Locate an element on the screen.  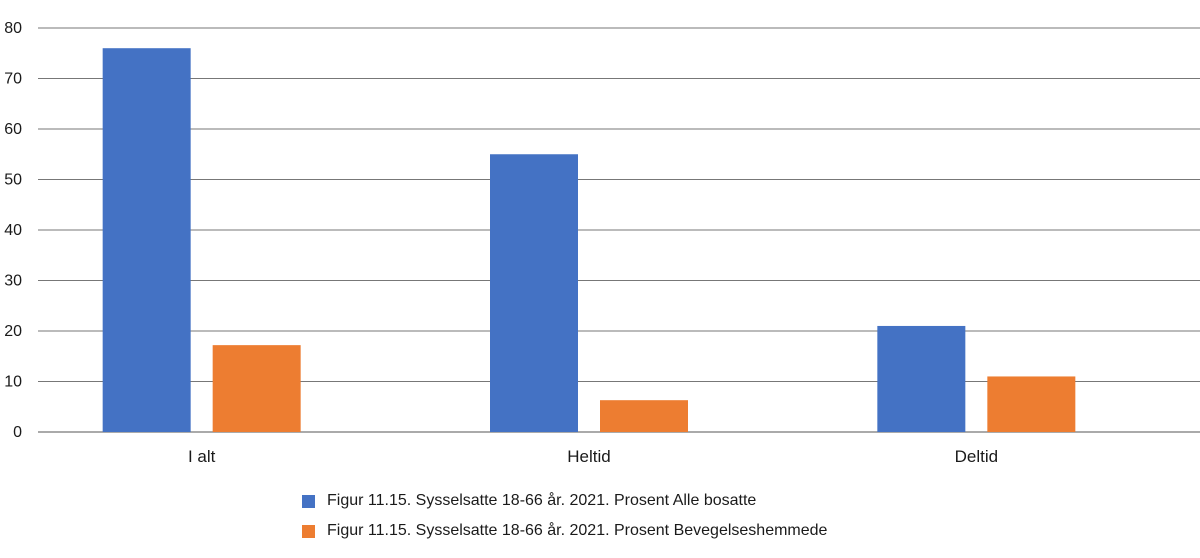
x-category-label-2: Deltid is located at coordinates (976, 456).